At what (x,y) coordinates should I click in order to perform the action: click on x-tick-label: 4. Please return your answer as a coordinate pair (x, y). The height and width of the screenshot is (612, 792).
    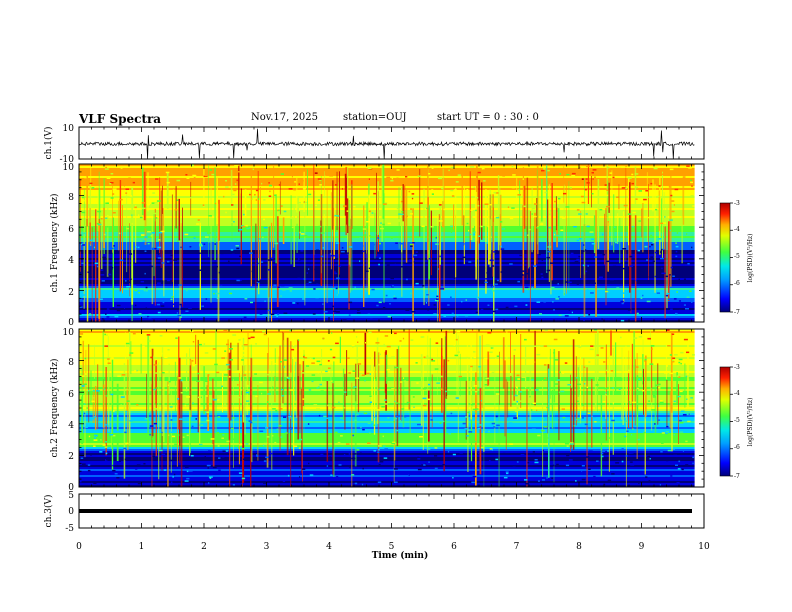
    Looking at the image, I should click on (329, 547).